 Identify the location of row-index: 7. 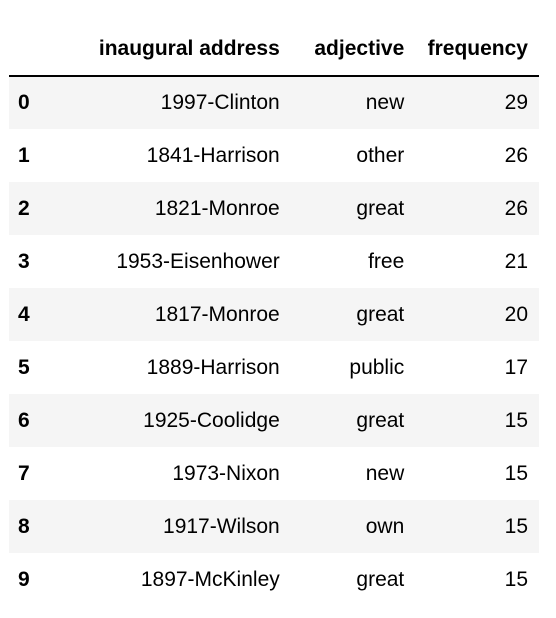
(24, 473).